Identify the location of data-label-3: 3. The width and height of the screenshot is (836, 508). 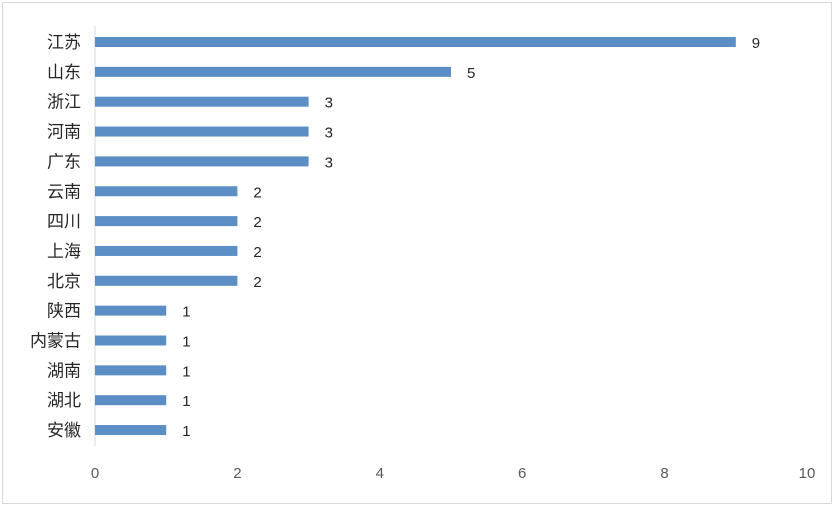
(329, 133).